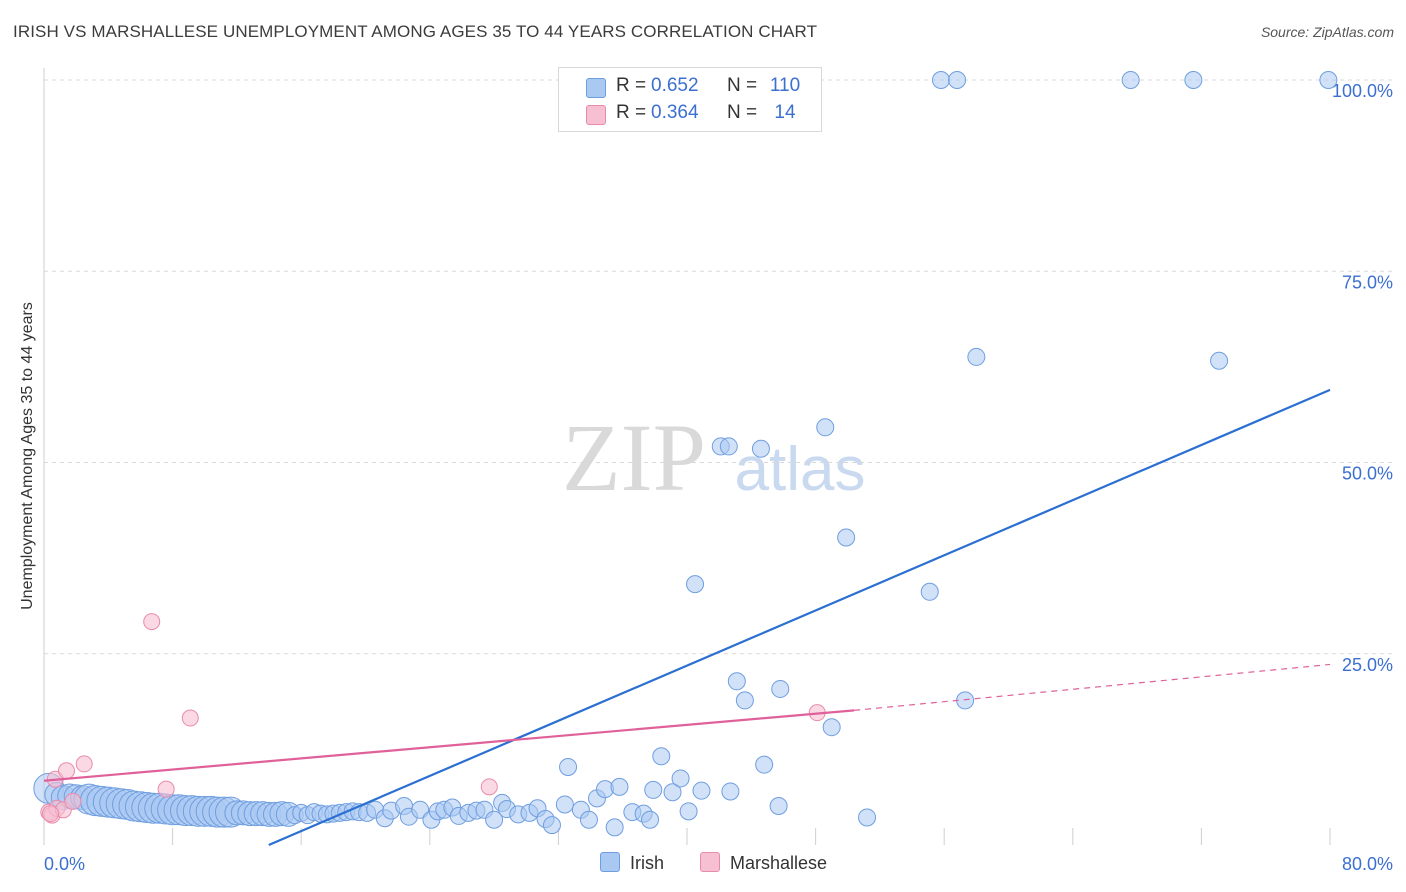  I want to click on irish-r-value: 0.652, so click(675, 85).